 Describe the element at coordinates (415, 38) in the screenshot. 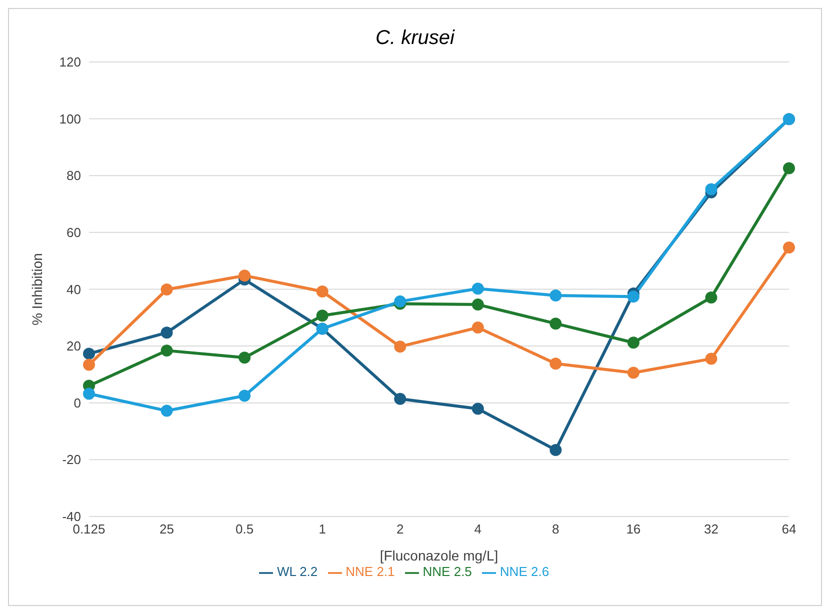

I see `chart-title: C. krusei` at that location.